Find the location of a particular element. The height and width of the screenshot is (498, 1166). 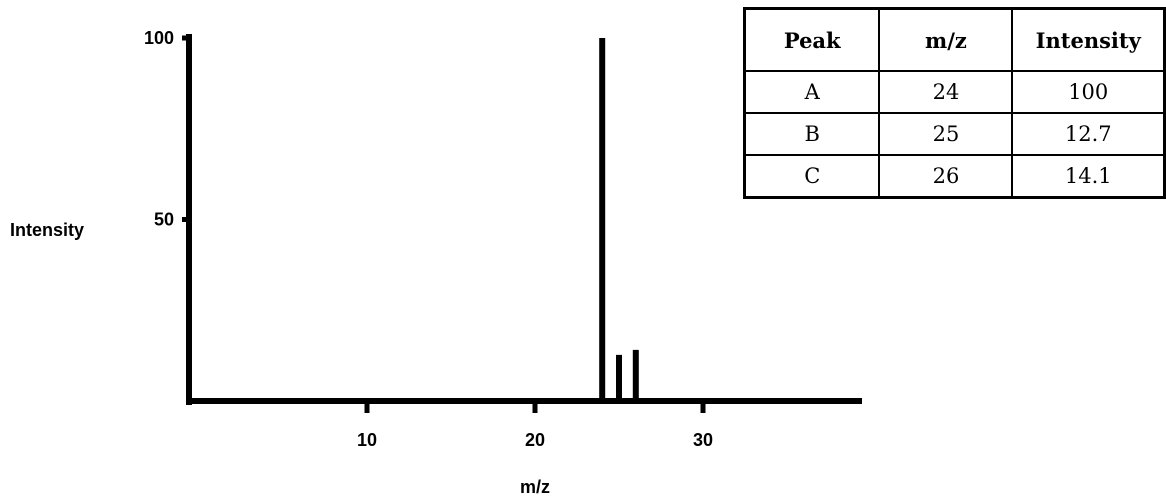

y-tick-label: 100 is located at coordinates (159, 38).